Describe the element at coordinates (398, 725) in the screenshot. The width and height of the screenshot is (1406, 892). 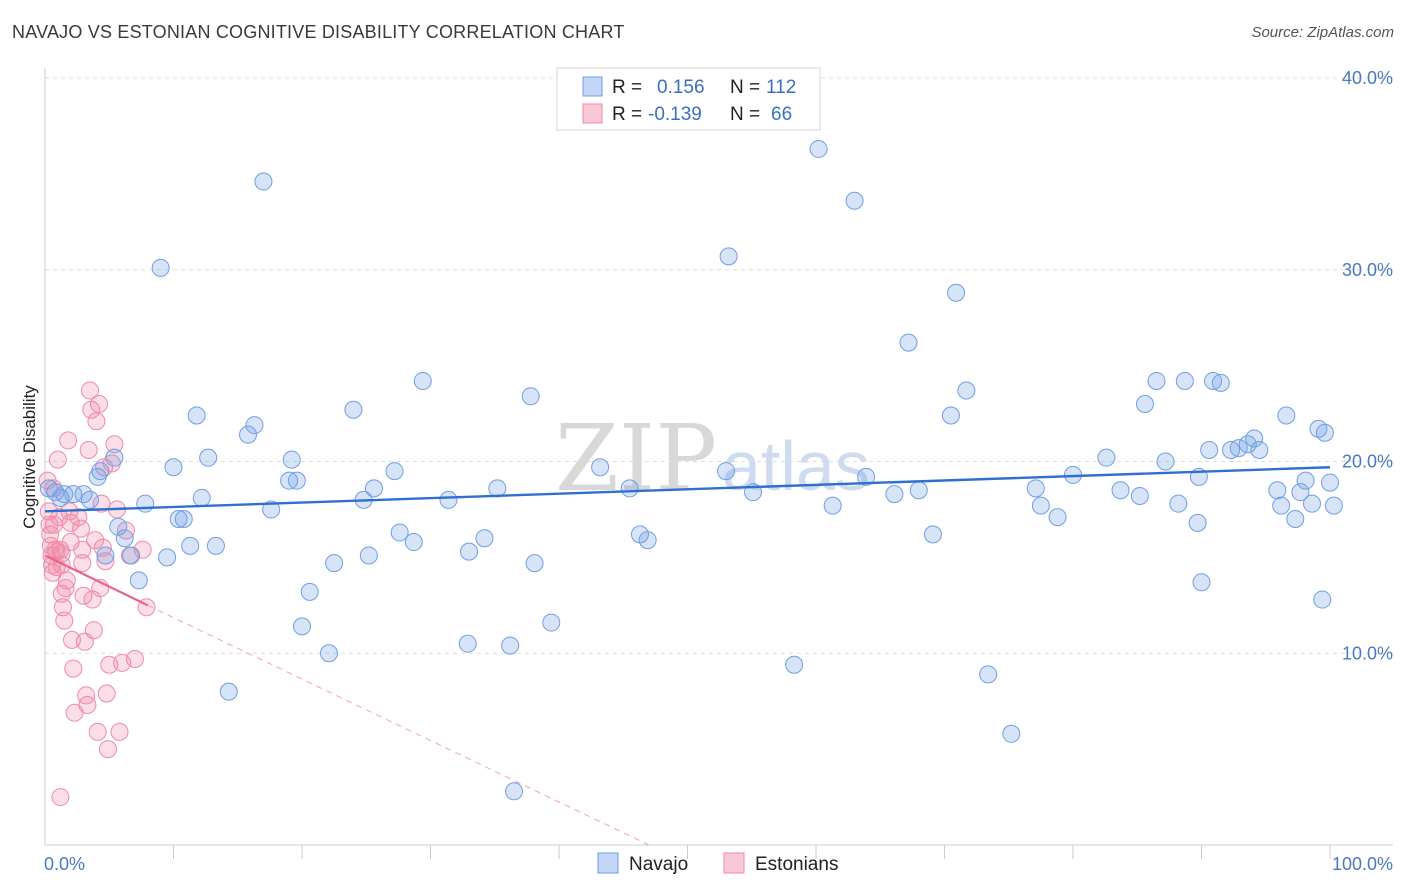
I see `estonians-trend-extension` at that location.